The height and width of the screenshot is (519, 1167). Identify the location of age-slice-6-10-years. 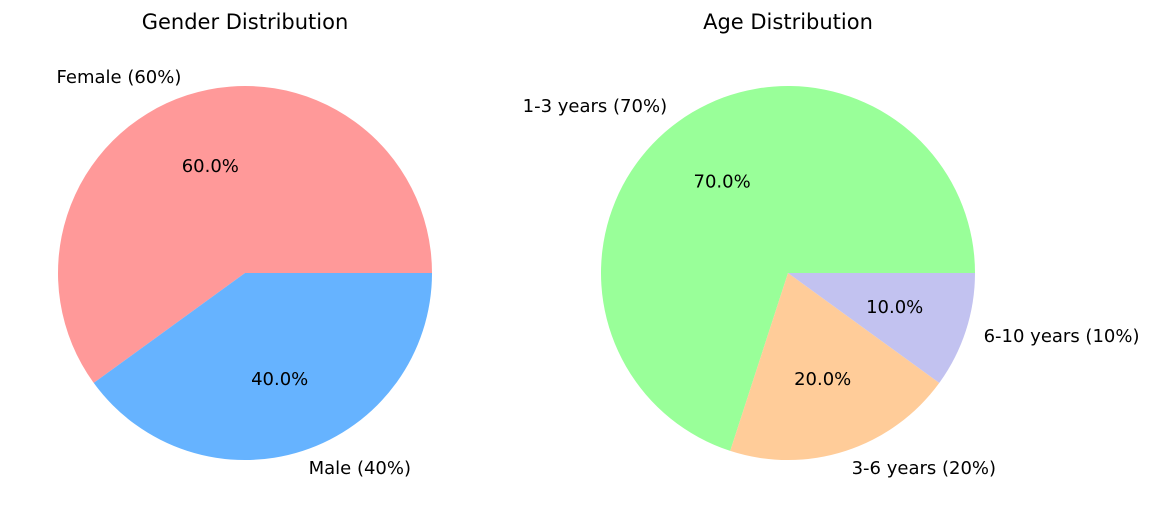
(881, 328).